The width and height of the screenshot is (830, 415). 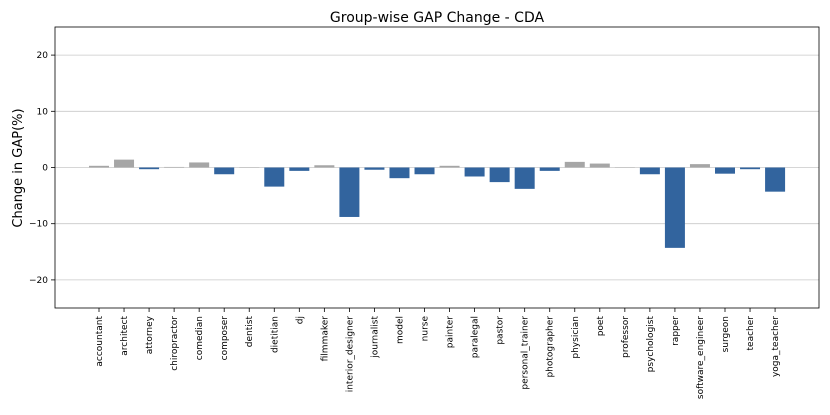 I want to click on x-tick-label: attorney, so click(x=150, y=334).